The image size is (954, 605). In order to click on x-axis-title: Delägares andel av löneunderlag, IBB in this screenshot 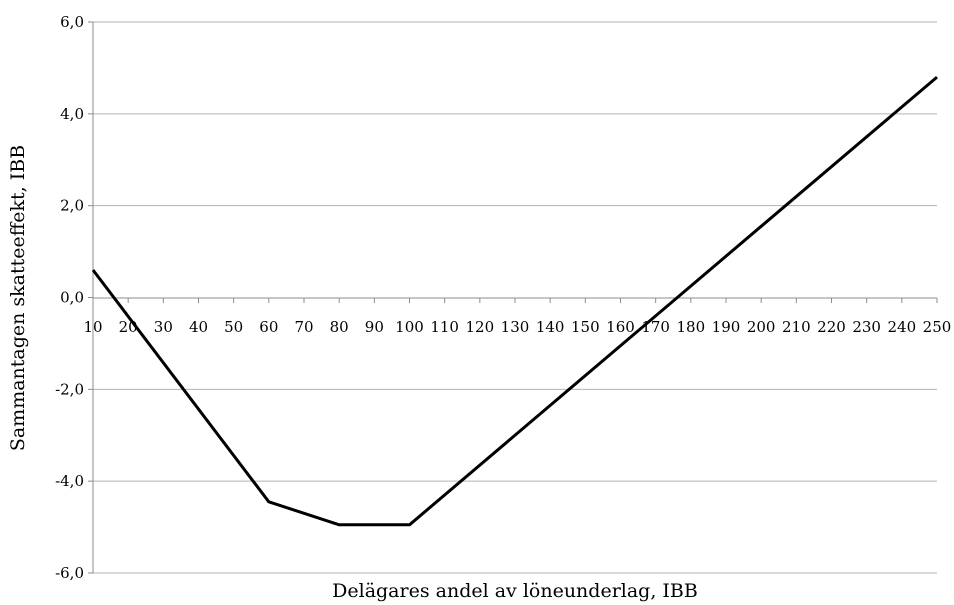, I will do `click(515, 591)`.